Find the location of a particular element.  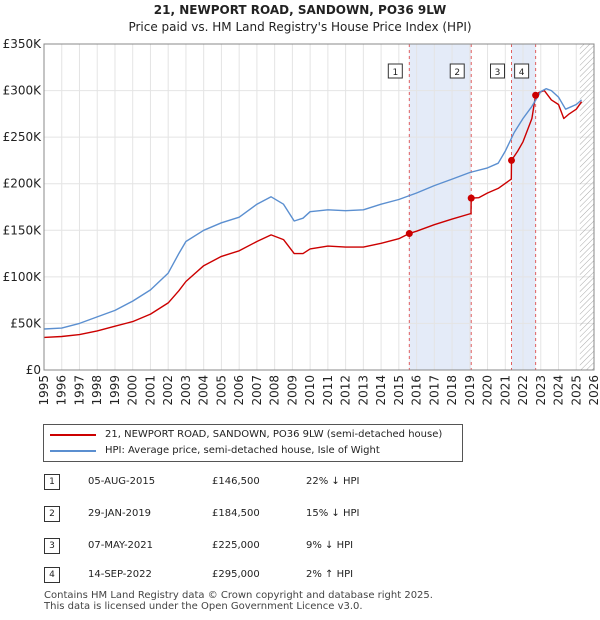

sale-date: 07-MAY-2021 is located at coordinates (121, 545).